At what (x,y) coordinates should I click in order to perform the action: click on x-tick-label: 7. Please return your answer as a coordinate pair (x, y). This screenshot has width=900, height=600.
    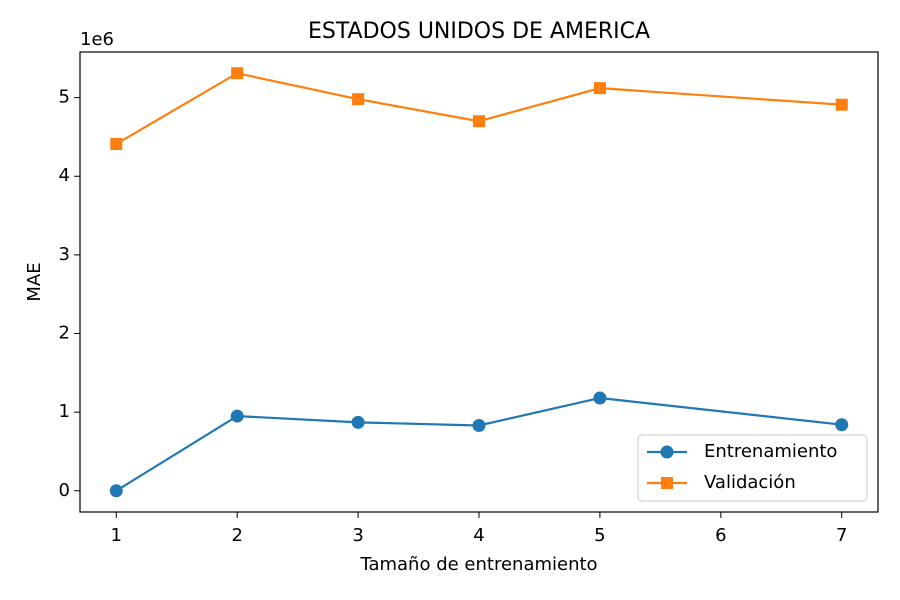
    Looking at the image, I should click on (841, 535).